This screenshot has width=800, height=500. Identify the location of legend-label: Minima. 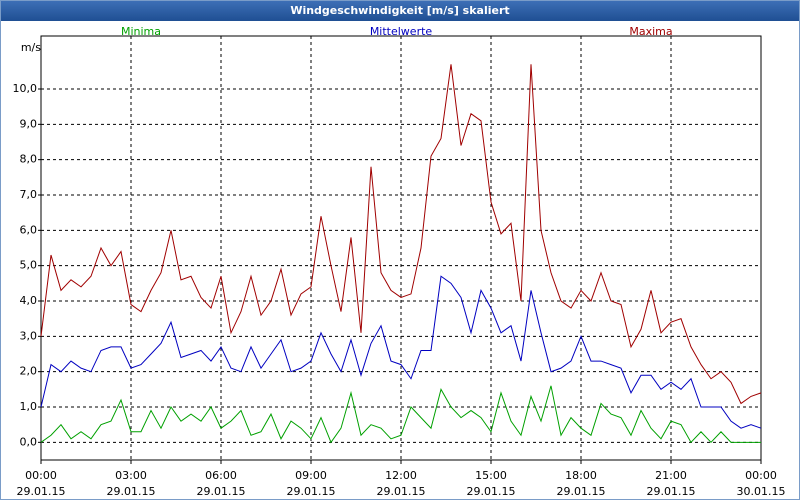
(141, 31).